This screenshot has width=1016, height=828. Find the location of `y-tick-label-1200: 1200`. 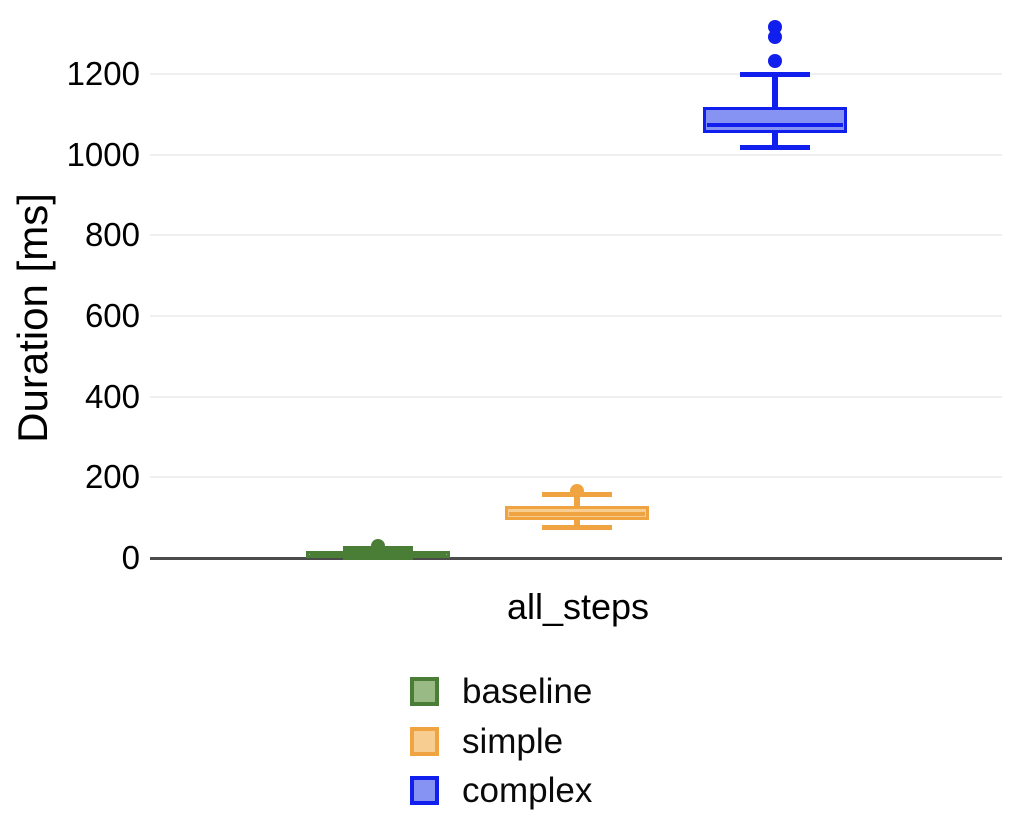

y-tick-label-1200: 1200 is located at coordinates (103, 73).